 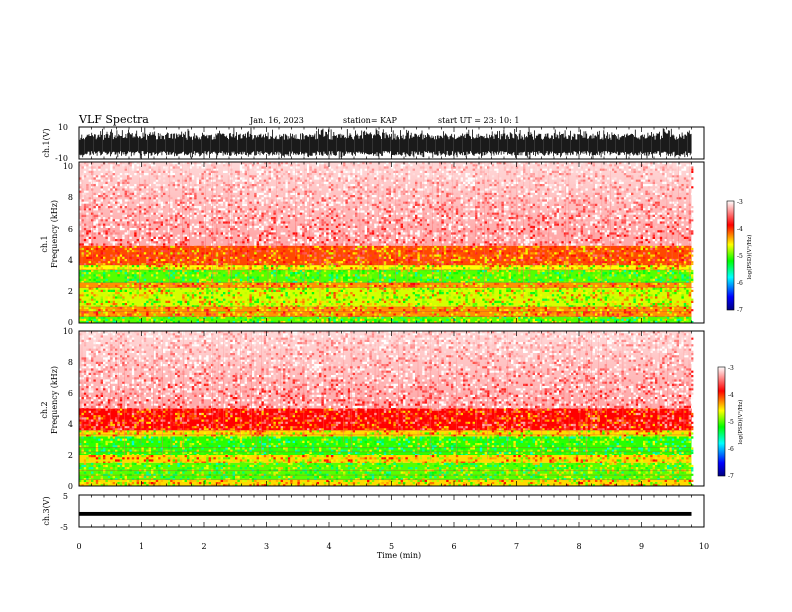 What do you see at coordinates (478, 120) in the screenshot?
I see `figure-start-time: start UT = 23: 10: 1` at bounding box center [478, 120].